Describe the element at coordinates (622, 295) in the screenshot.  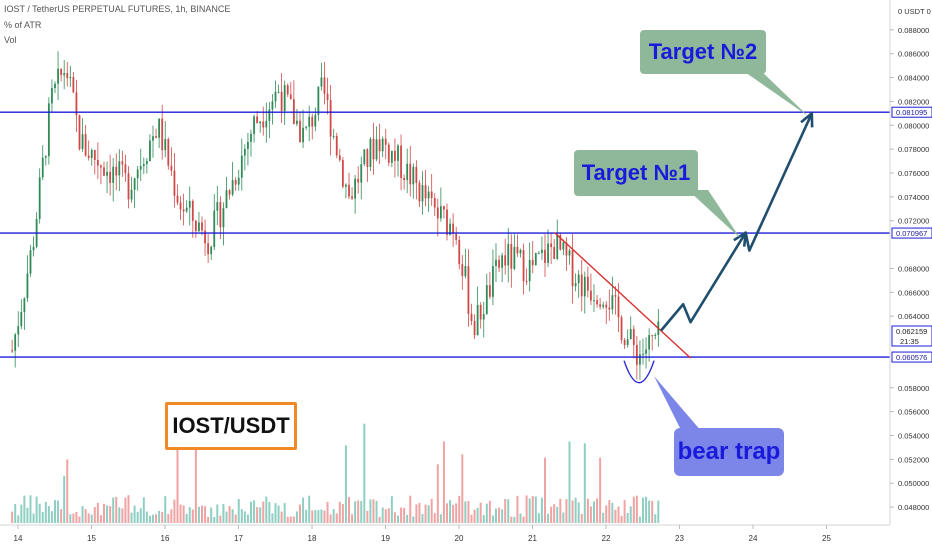
I see `trendline-segment` at that location.